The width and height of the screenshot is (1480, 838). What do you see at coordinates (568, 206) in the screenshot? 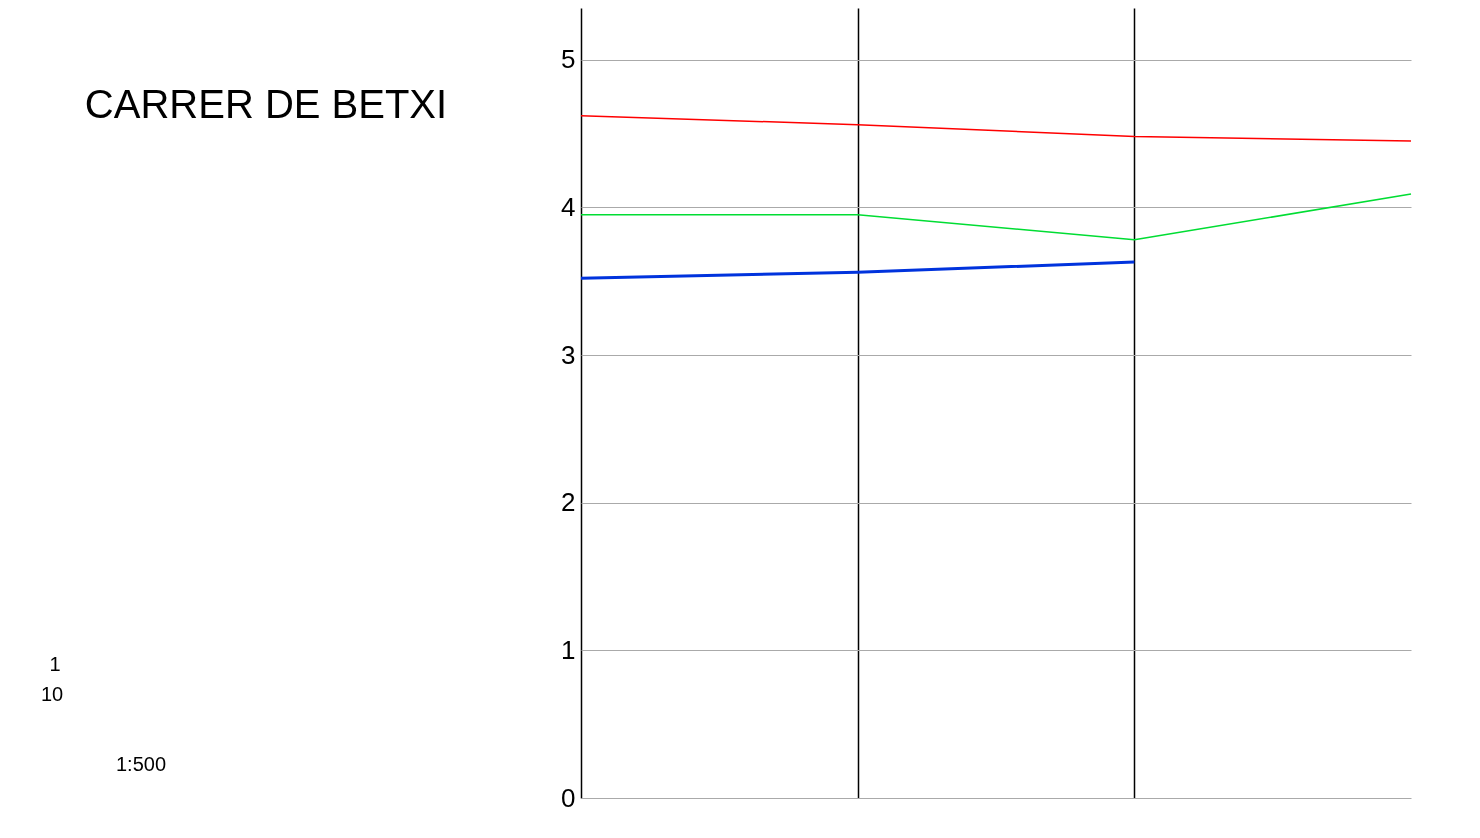
I see `y-tick-label: 4` at bounding box center [568, 206].